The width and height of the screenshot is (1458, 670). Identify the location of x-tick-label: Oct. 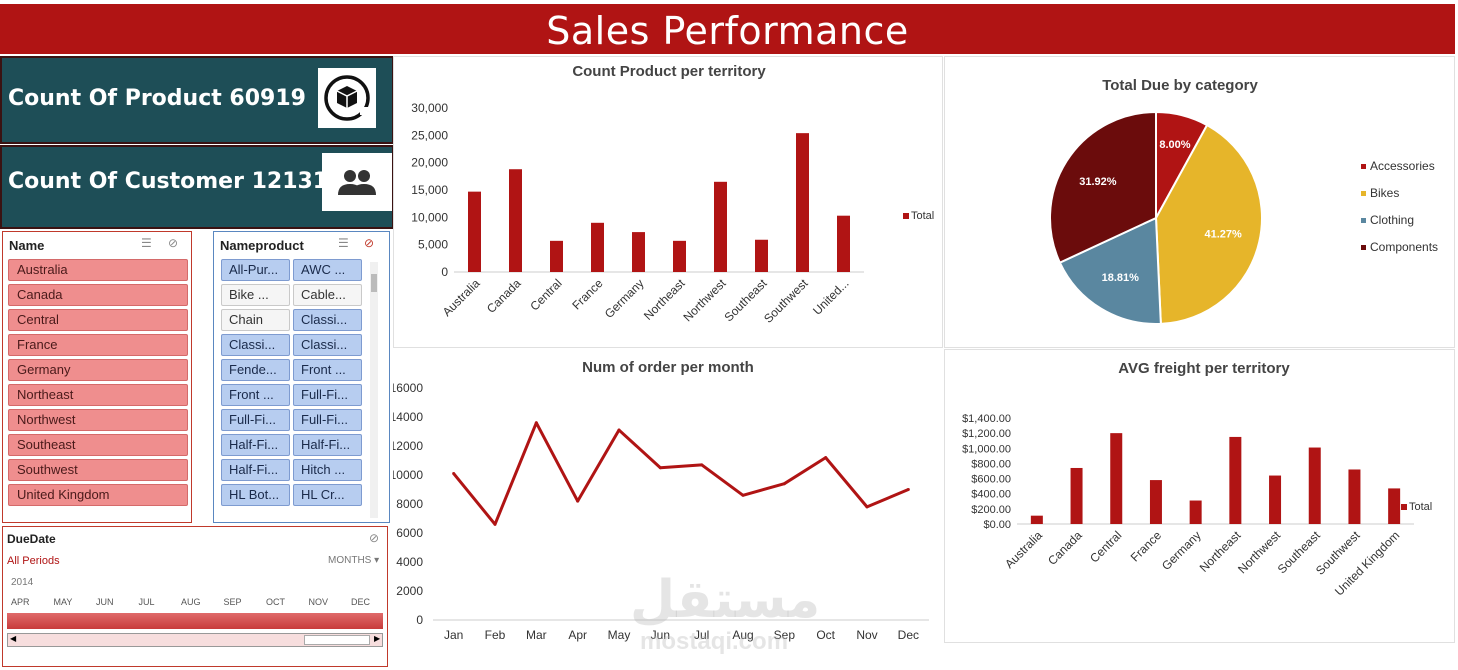
(825, 635).